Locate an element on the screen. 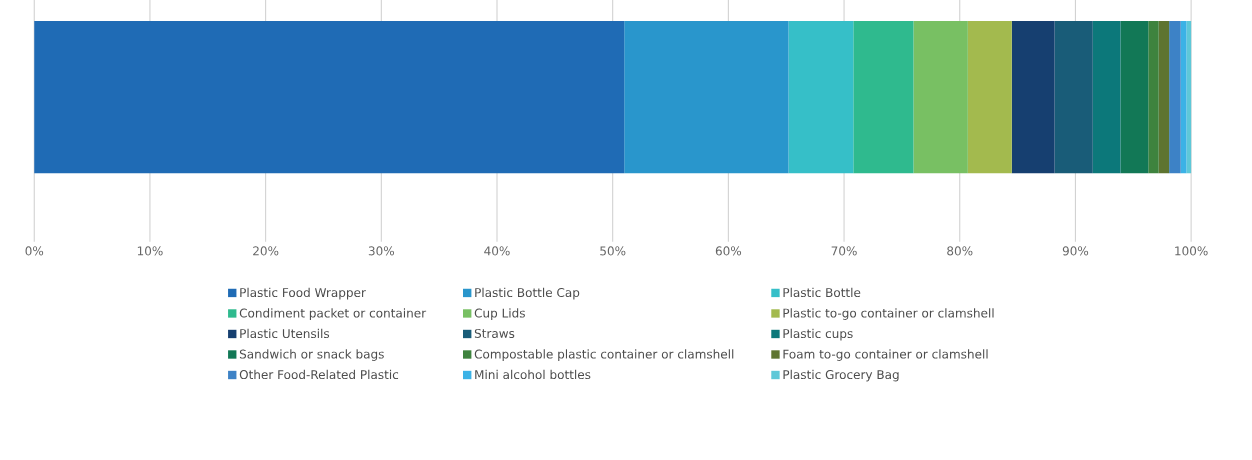 The width and height of the screenshot is (1252, 460). legend-label: Other Food-Related Plastic is located at coordinates (319, 374).